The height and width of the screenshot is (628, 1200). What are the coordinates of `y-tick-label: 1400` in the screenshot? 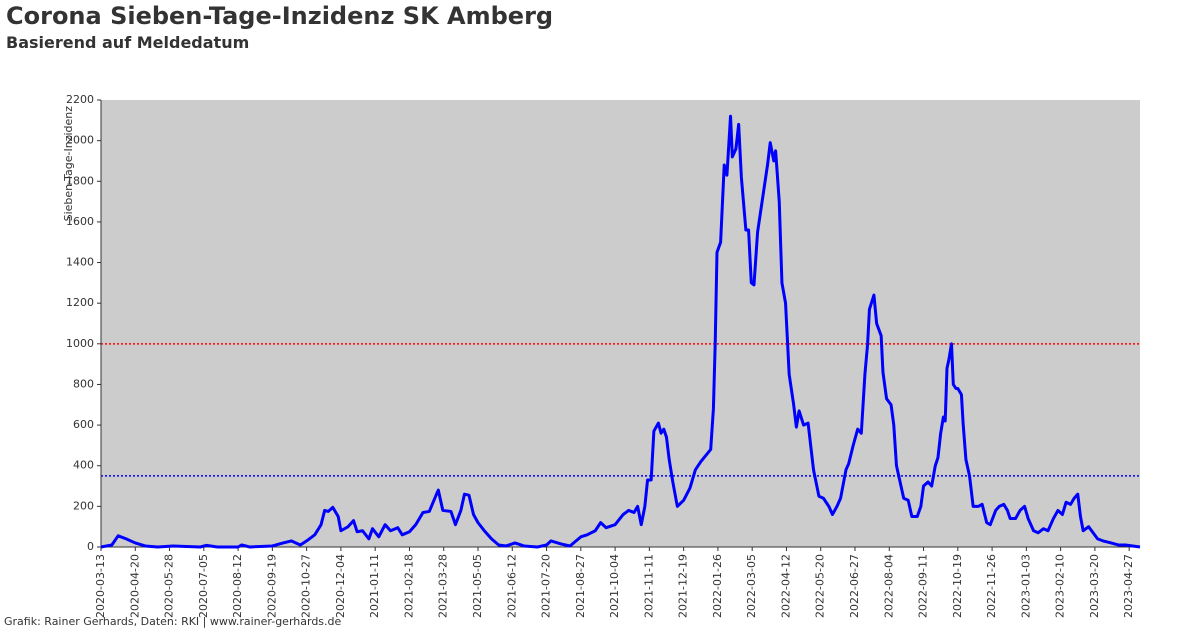 It's located at (80, 262).